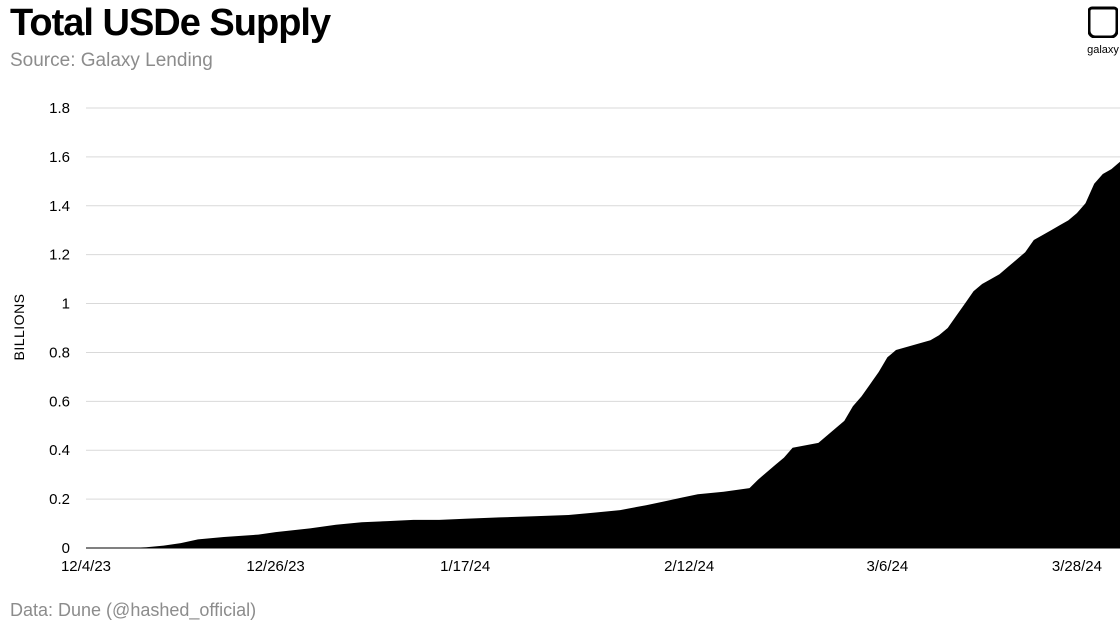 This screenshot has height=628, width=1120. Describe the element at coordinates (59, 328) in the screenshot. I see `y-axis-ticks: 0 0.2 0.4 0.6 0.8 1 1.2 1.4 1.6 1.8` at that location.